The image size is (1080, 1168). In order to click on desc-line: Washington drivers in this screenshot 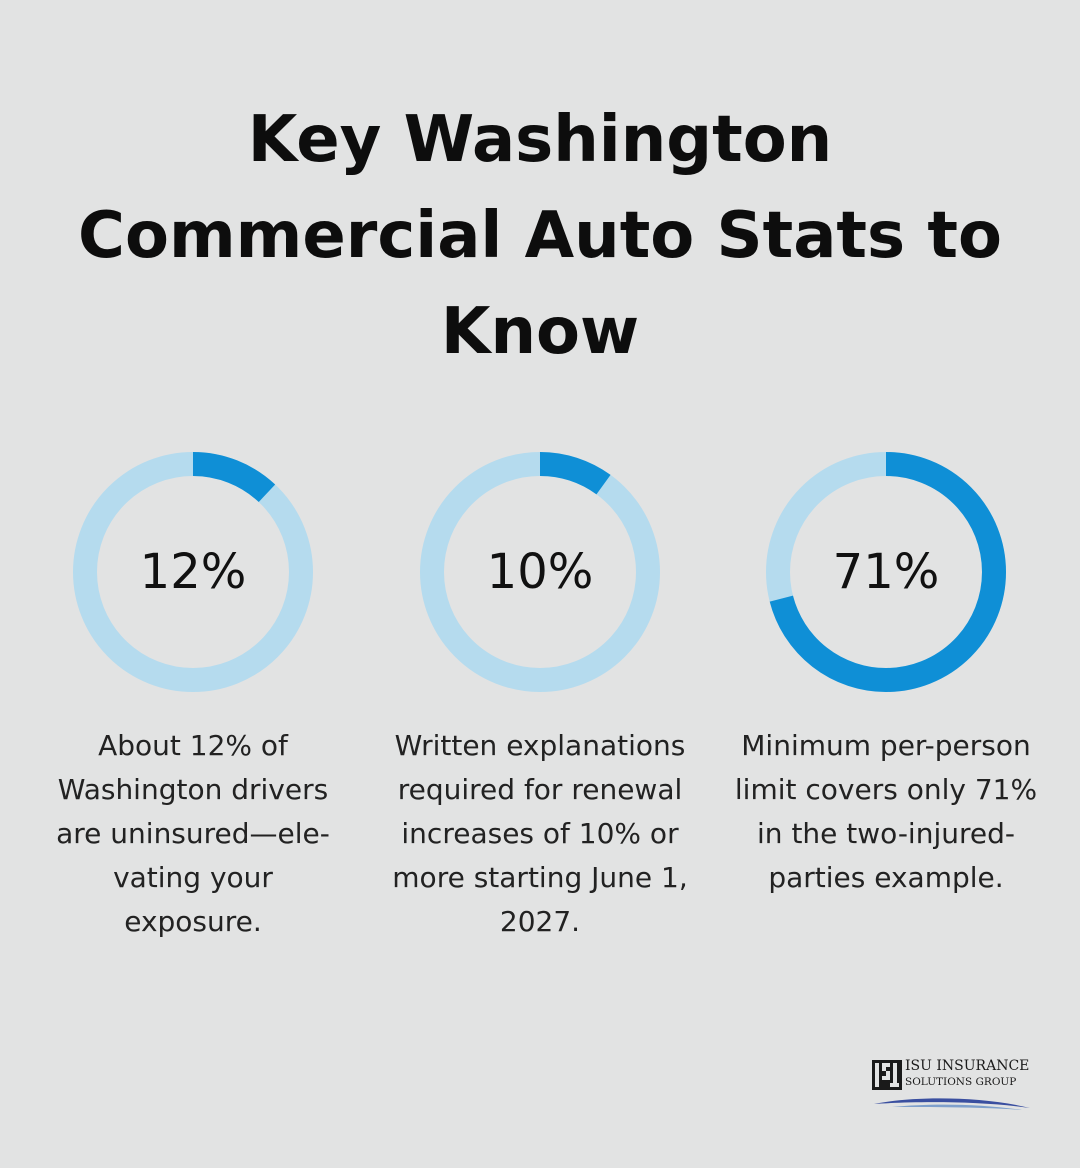, I will do `click(193, 789)`.